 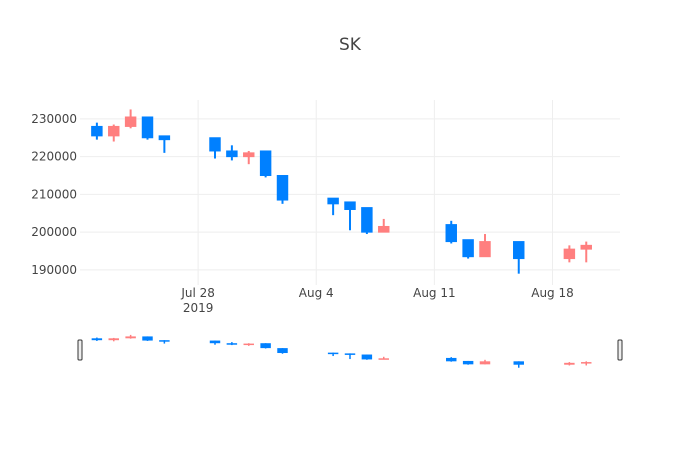 I want to click on y-tick-label: 230000, so click(x=54, y=119).